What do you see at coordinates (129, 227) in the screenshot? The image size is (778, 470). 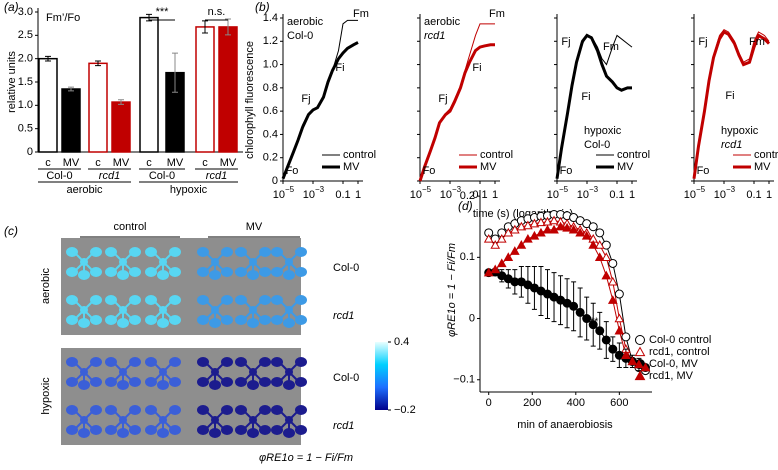 I see `column-label: control` at bounding box center [129, 227].